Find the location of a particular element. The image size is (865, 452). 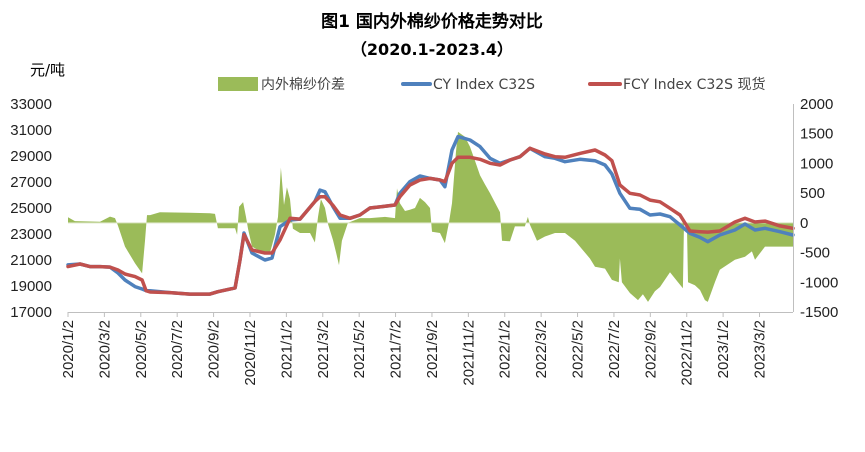

x-tick-label: 2021/3/2 is located at coordinates (323, 349).